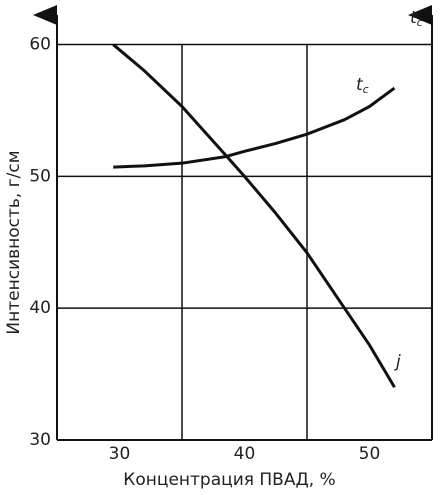 The image size is (443, 495). I want to click on series-label: tc, so click(362, 85).